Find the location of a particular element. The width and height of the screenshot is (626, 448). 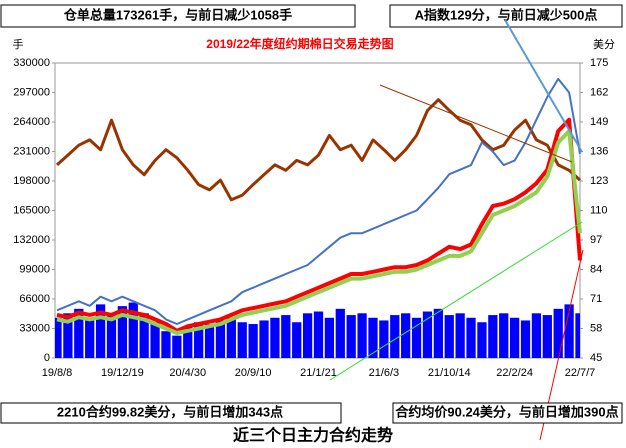

x-tick-label: 21/6/3 is located at coordinates (384, 373).